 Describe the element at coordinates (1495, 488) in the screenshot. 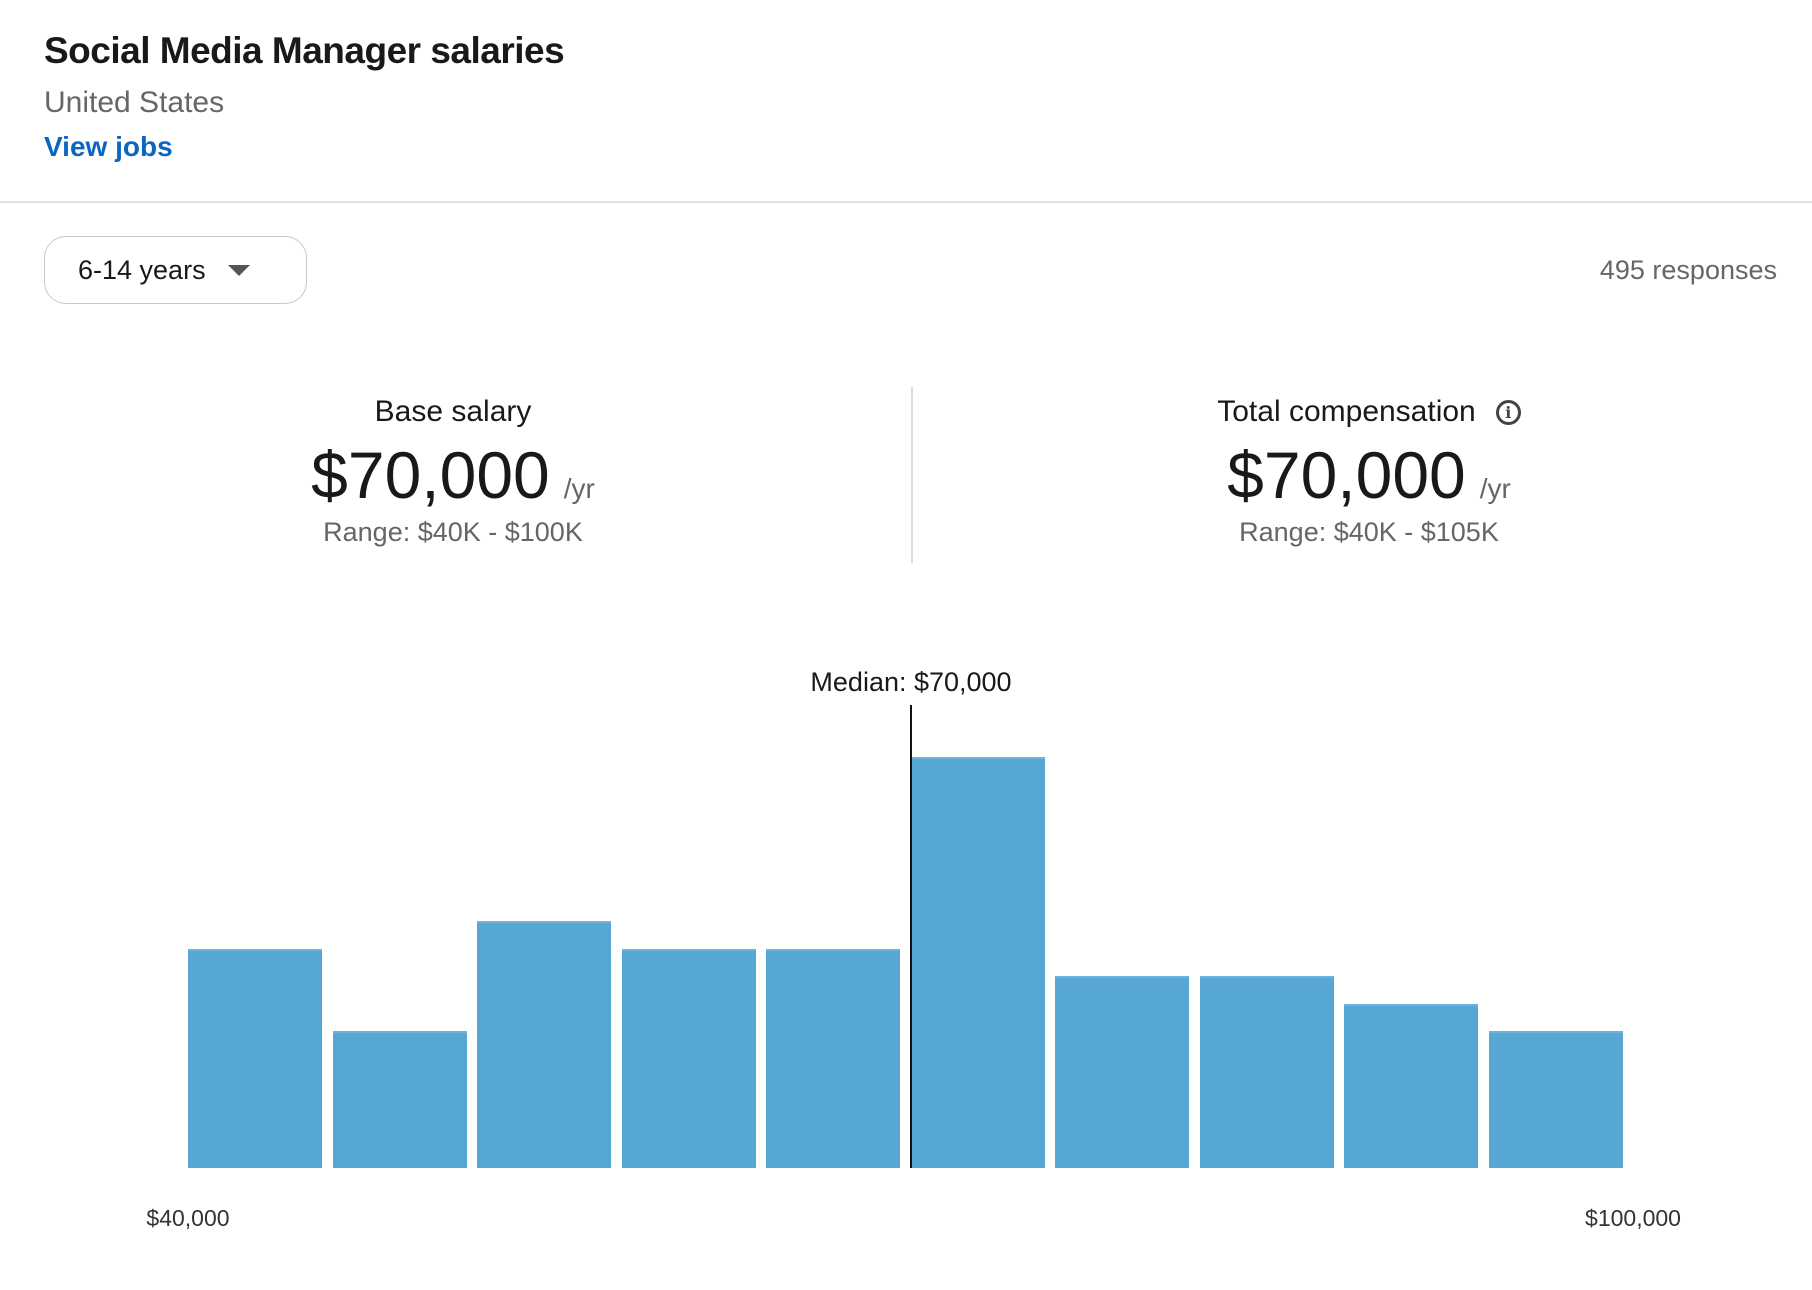

I see `total-compensation-period: /yr` at that location.